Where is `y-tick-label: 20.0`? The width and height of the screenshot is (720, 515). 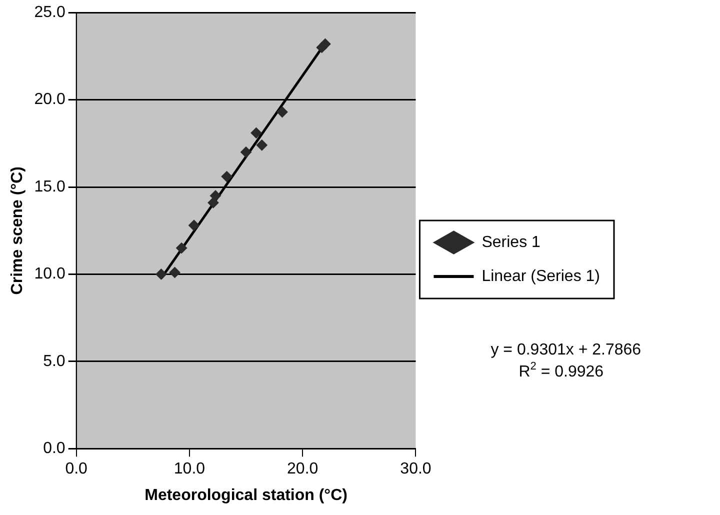 y-tick-label: 20.0 is located at coordinates (50, 99).